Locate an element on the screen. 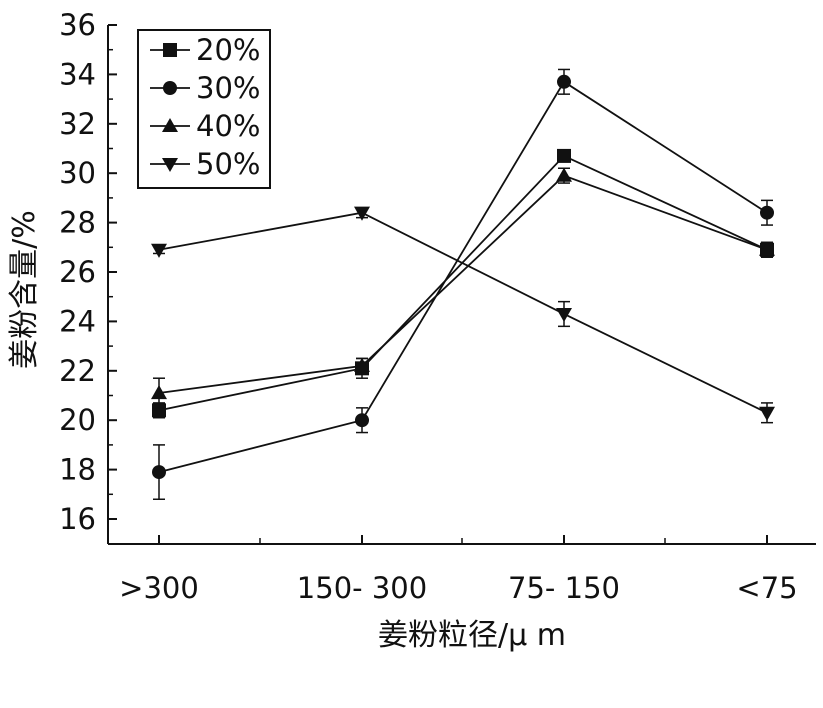  y-tick-label: 28 is located at coordinates (77, 223).